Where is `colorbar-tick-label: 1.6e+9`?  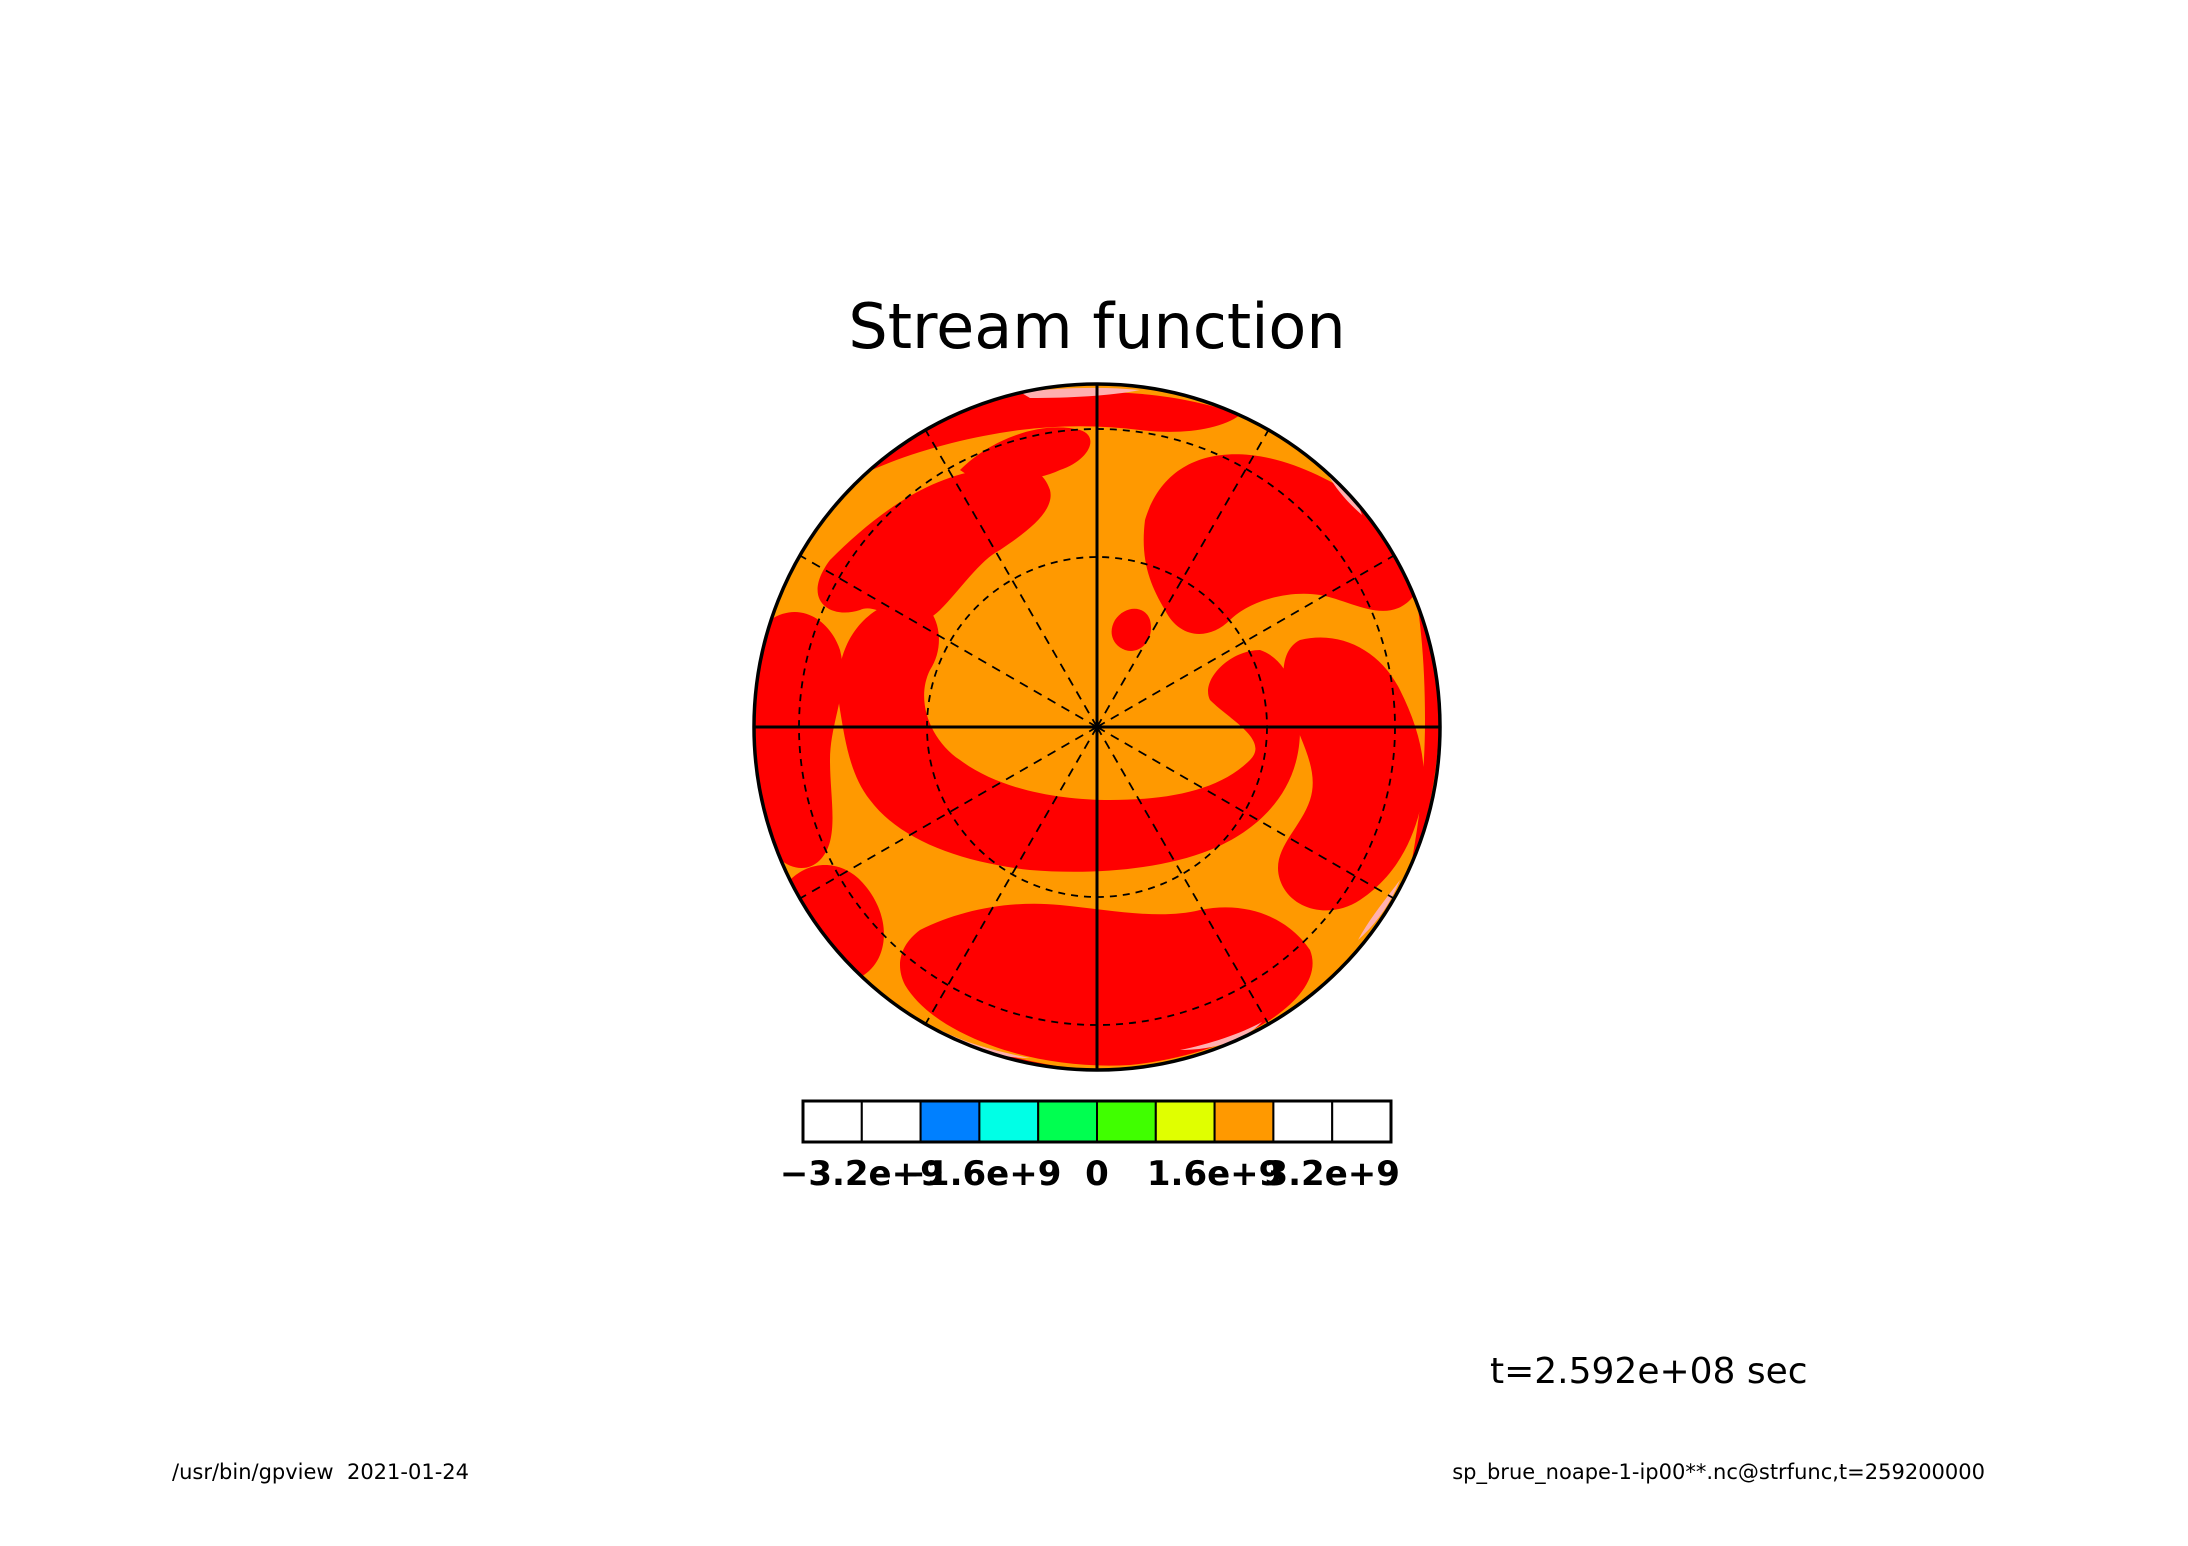 colorbar-tick-label: 1.6e+9 is located at coordinates (1214, 1174).